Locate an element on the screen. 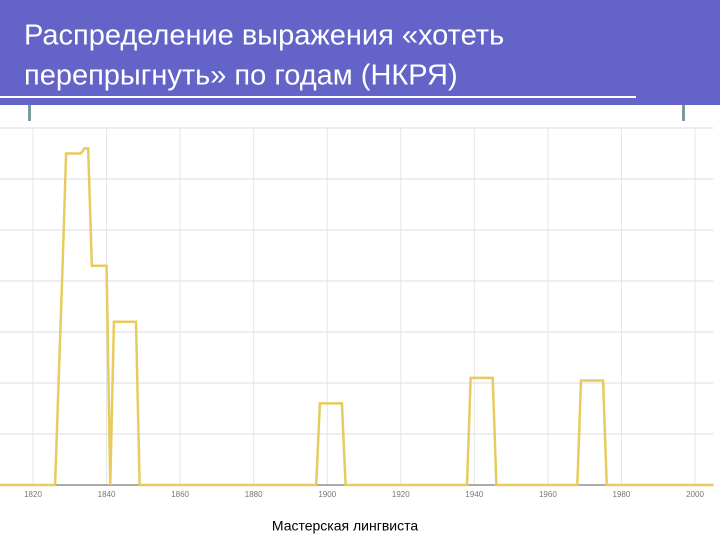  x-tick-label: 1860 is located at coordinates (180, 494).